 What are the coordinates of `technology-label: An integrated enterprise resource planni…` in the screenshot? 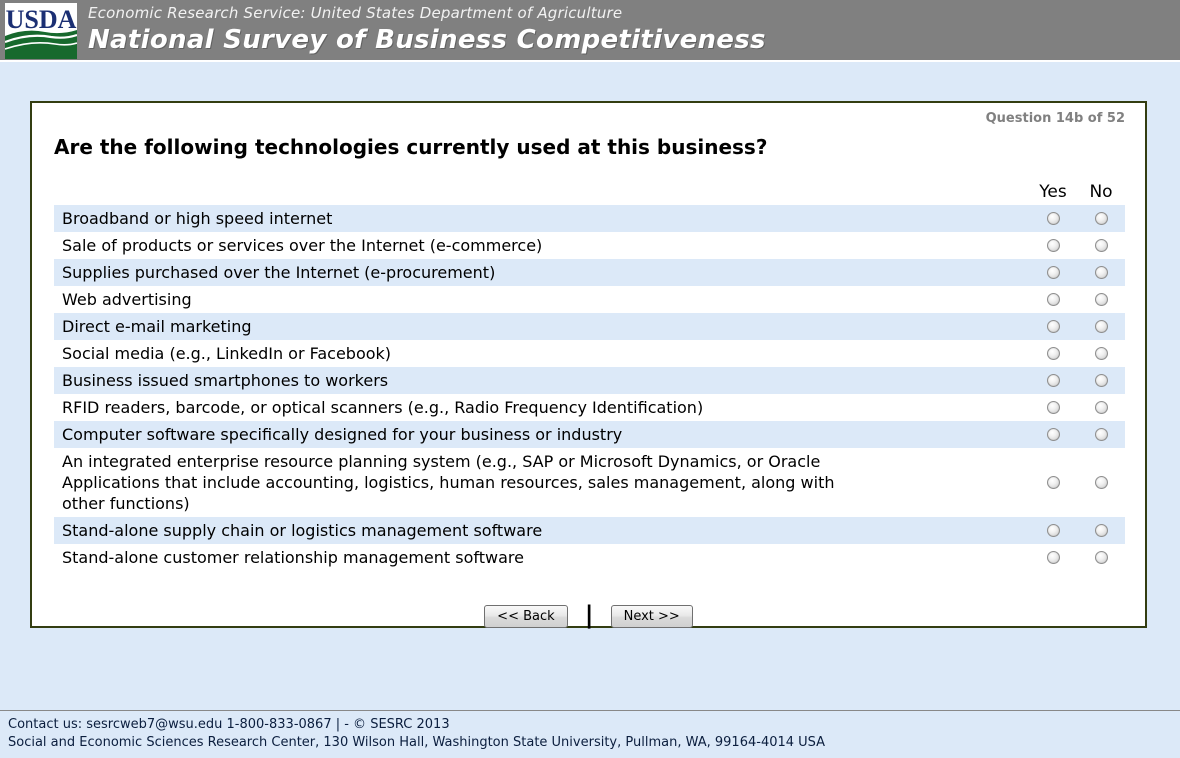 It's located at (448, 482).